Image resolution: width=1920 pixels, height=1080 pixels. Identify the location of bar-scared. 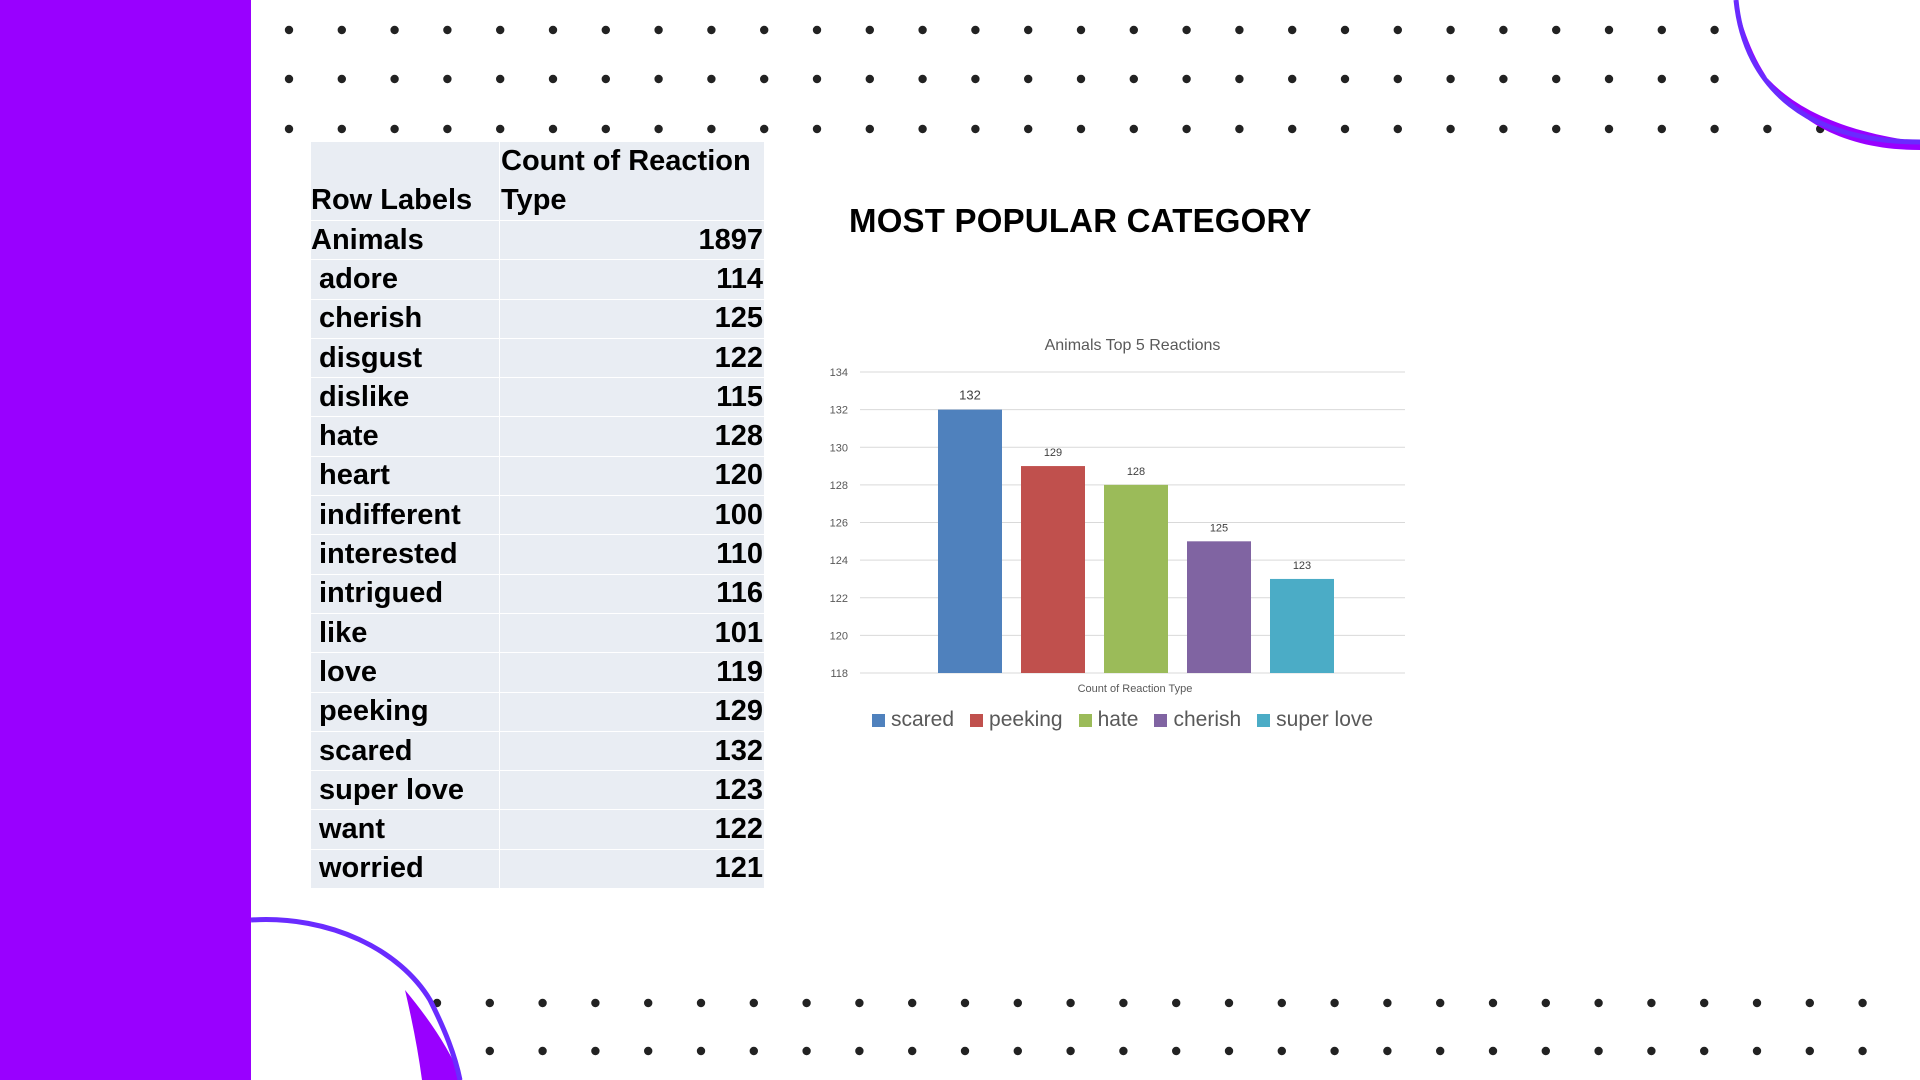
(970, 541).